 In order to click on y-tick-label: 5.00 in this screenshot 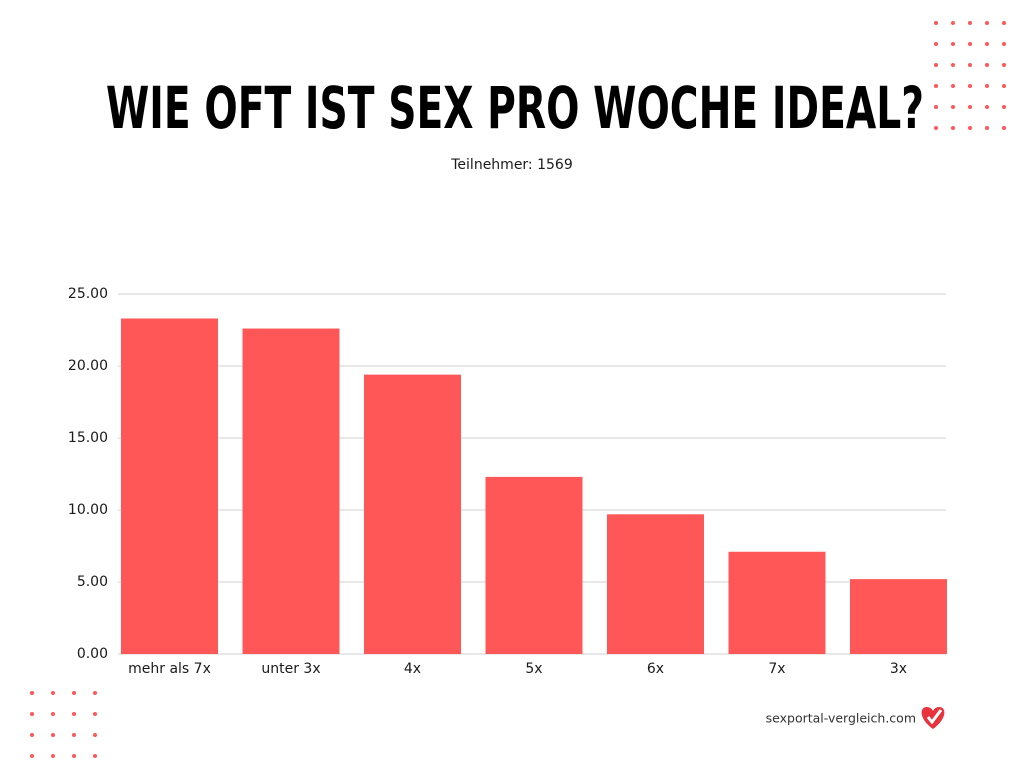, I will do `click(92, 582)`.